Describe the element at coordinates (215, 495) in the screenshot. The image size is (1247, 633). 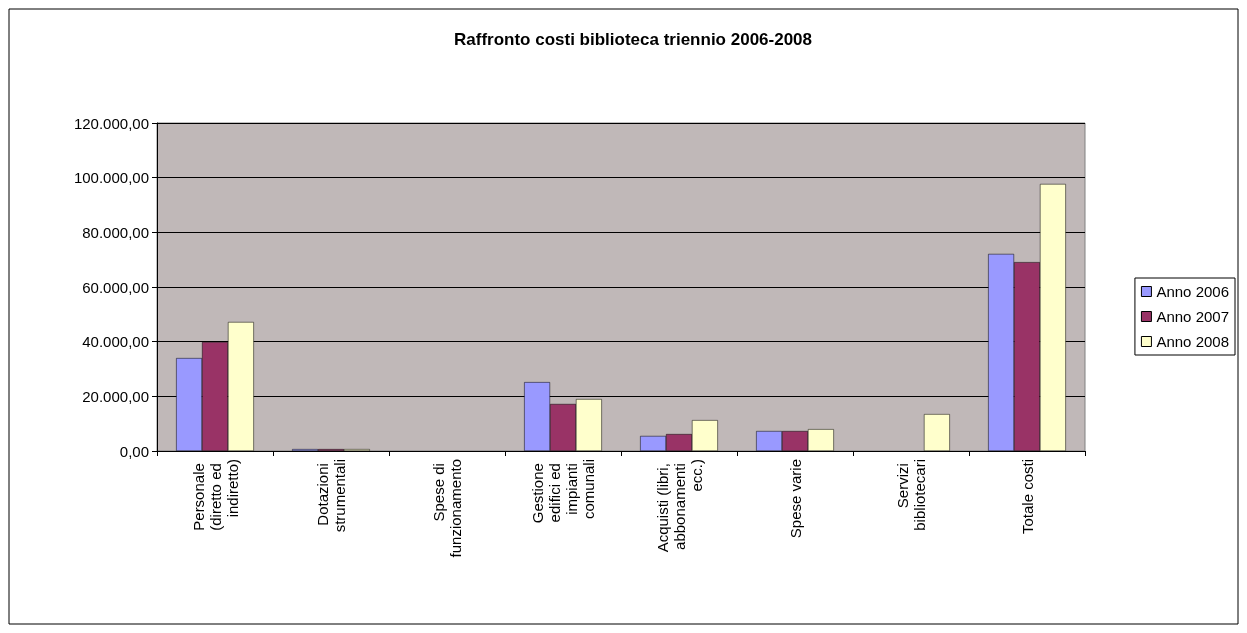
I see `x-tick-label: Personale (diretto ed indiretto)` at that location.